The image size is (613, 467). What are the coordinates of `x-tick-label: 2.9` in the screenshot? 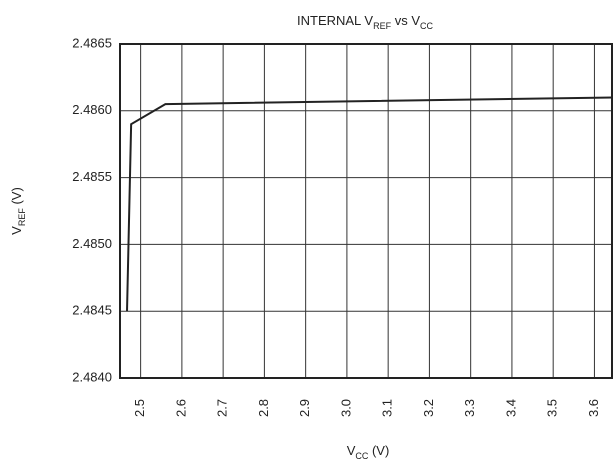 It's located at (304, 408).